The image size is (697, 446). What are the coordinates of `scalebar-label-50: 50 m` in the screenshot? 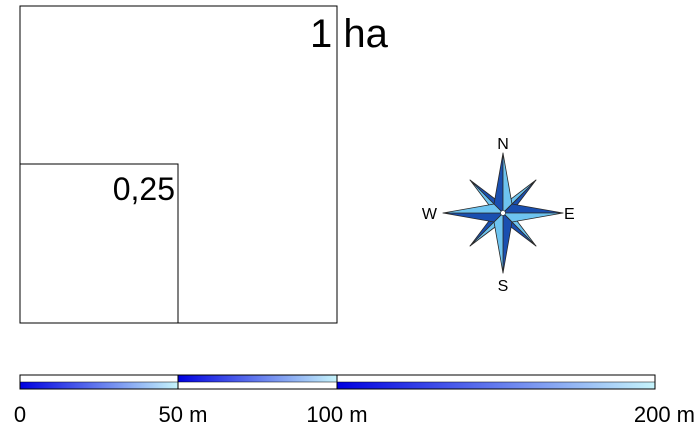 It's located at (183, 414).